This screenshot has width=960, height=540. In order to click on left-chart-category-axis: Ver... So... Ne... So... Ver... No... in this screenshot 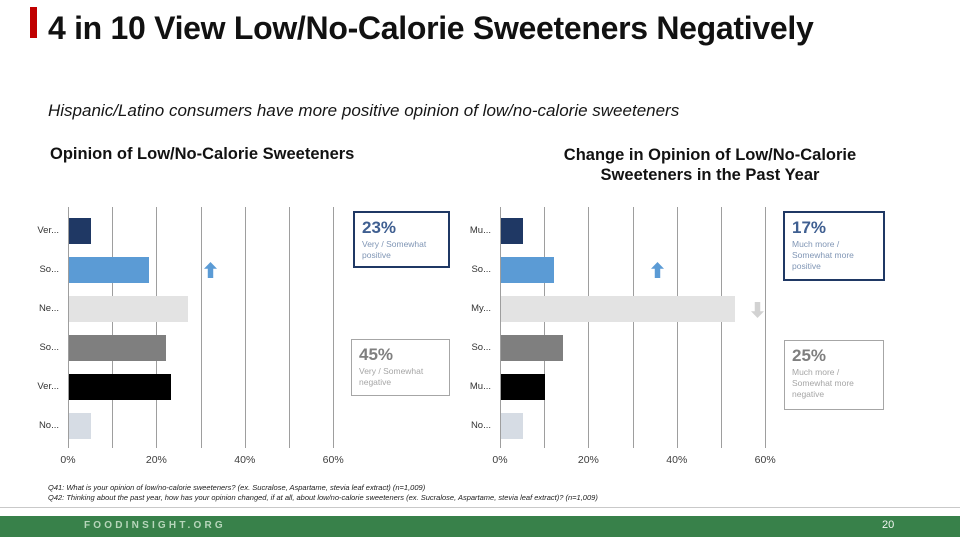, I will do `click(39, 328)`.